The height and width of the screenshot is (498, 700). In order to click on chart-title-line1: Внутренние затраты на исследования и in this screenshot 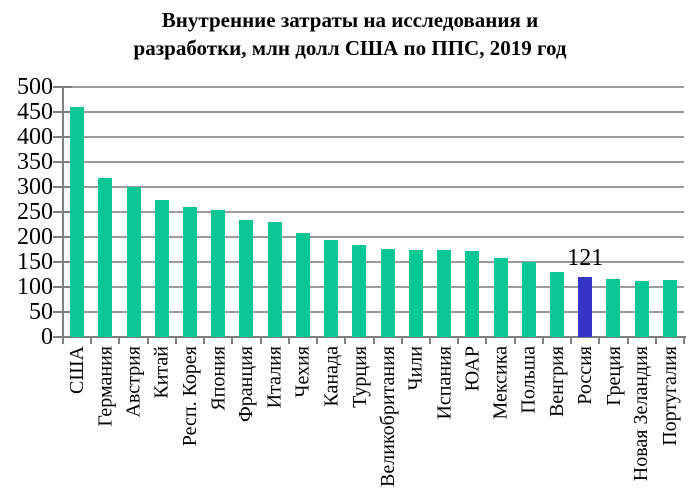, I will do `click(350, 20)`.